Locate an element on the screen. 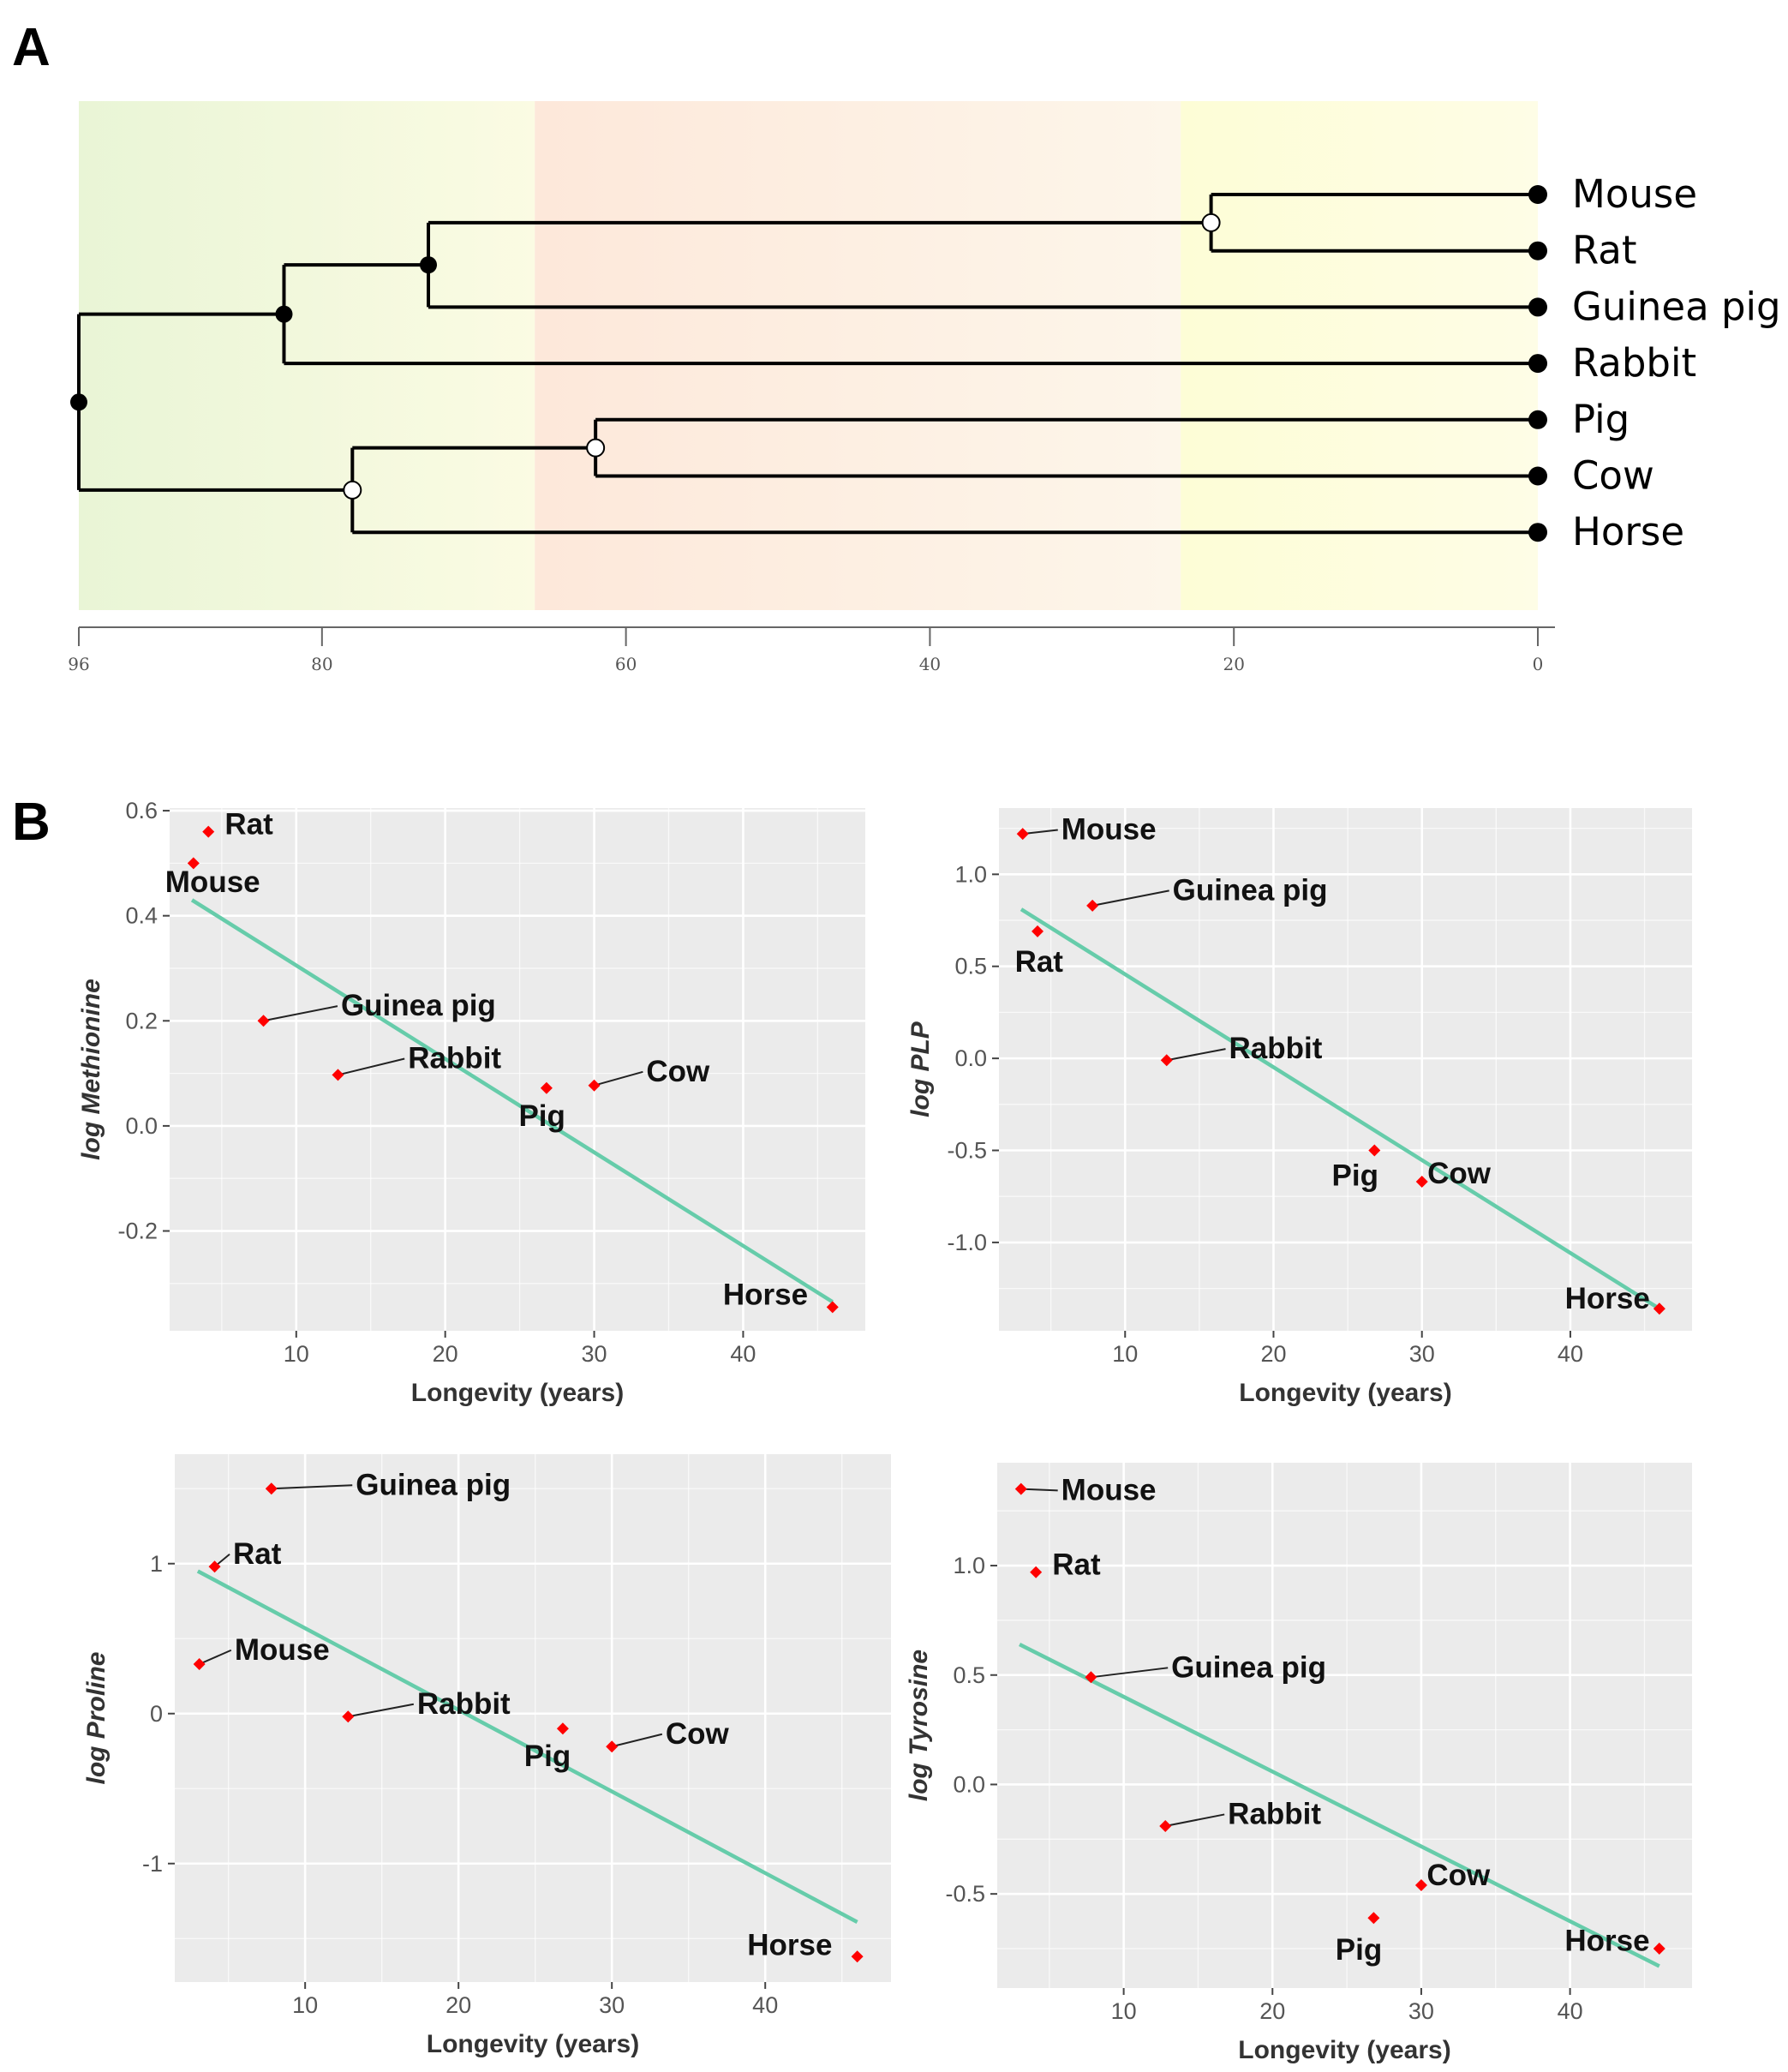 This screenshot has width=1788, height=2072. y-tick-label: 0 is located at coordinates (157, 1714).